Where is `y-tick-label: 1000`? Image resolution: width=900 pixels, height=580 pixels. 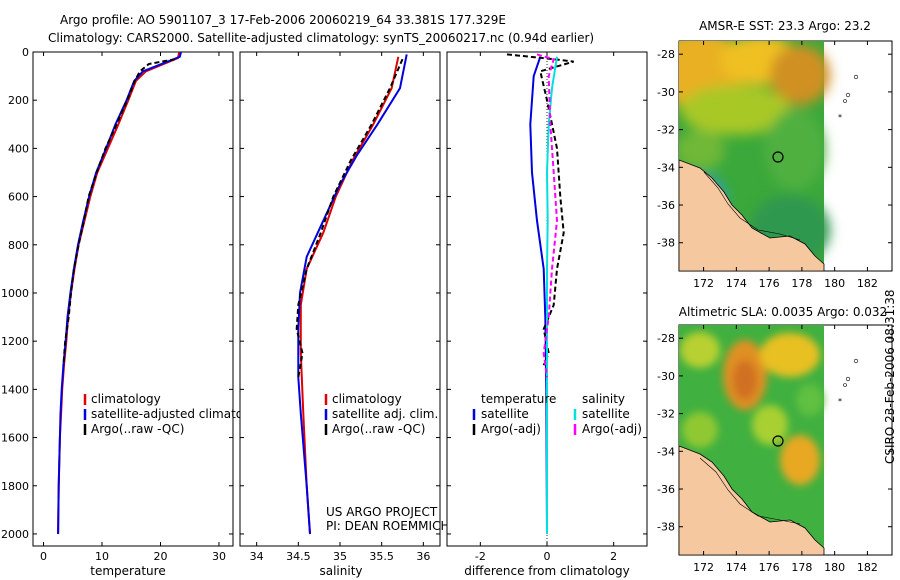
y-tick-label: 1000 is located at coordinates (15, 293).